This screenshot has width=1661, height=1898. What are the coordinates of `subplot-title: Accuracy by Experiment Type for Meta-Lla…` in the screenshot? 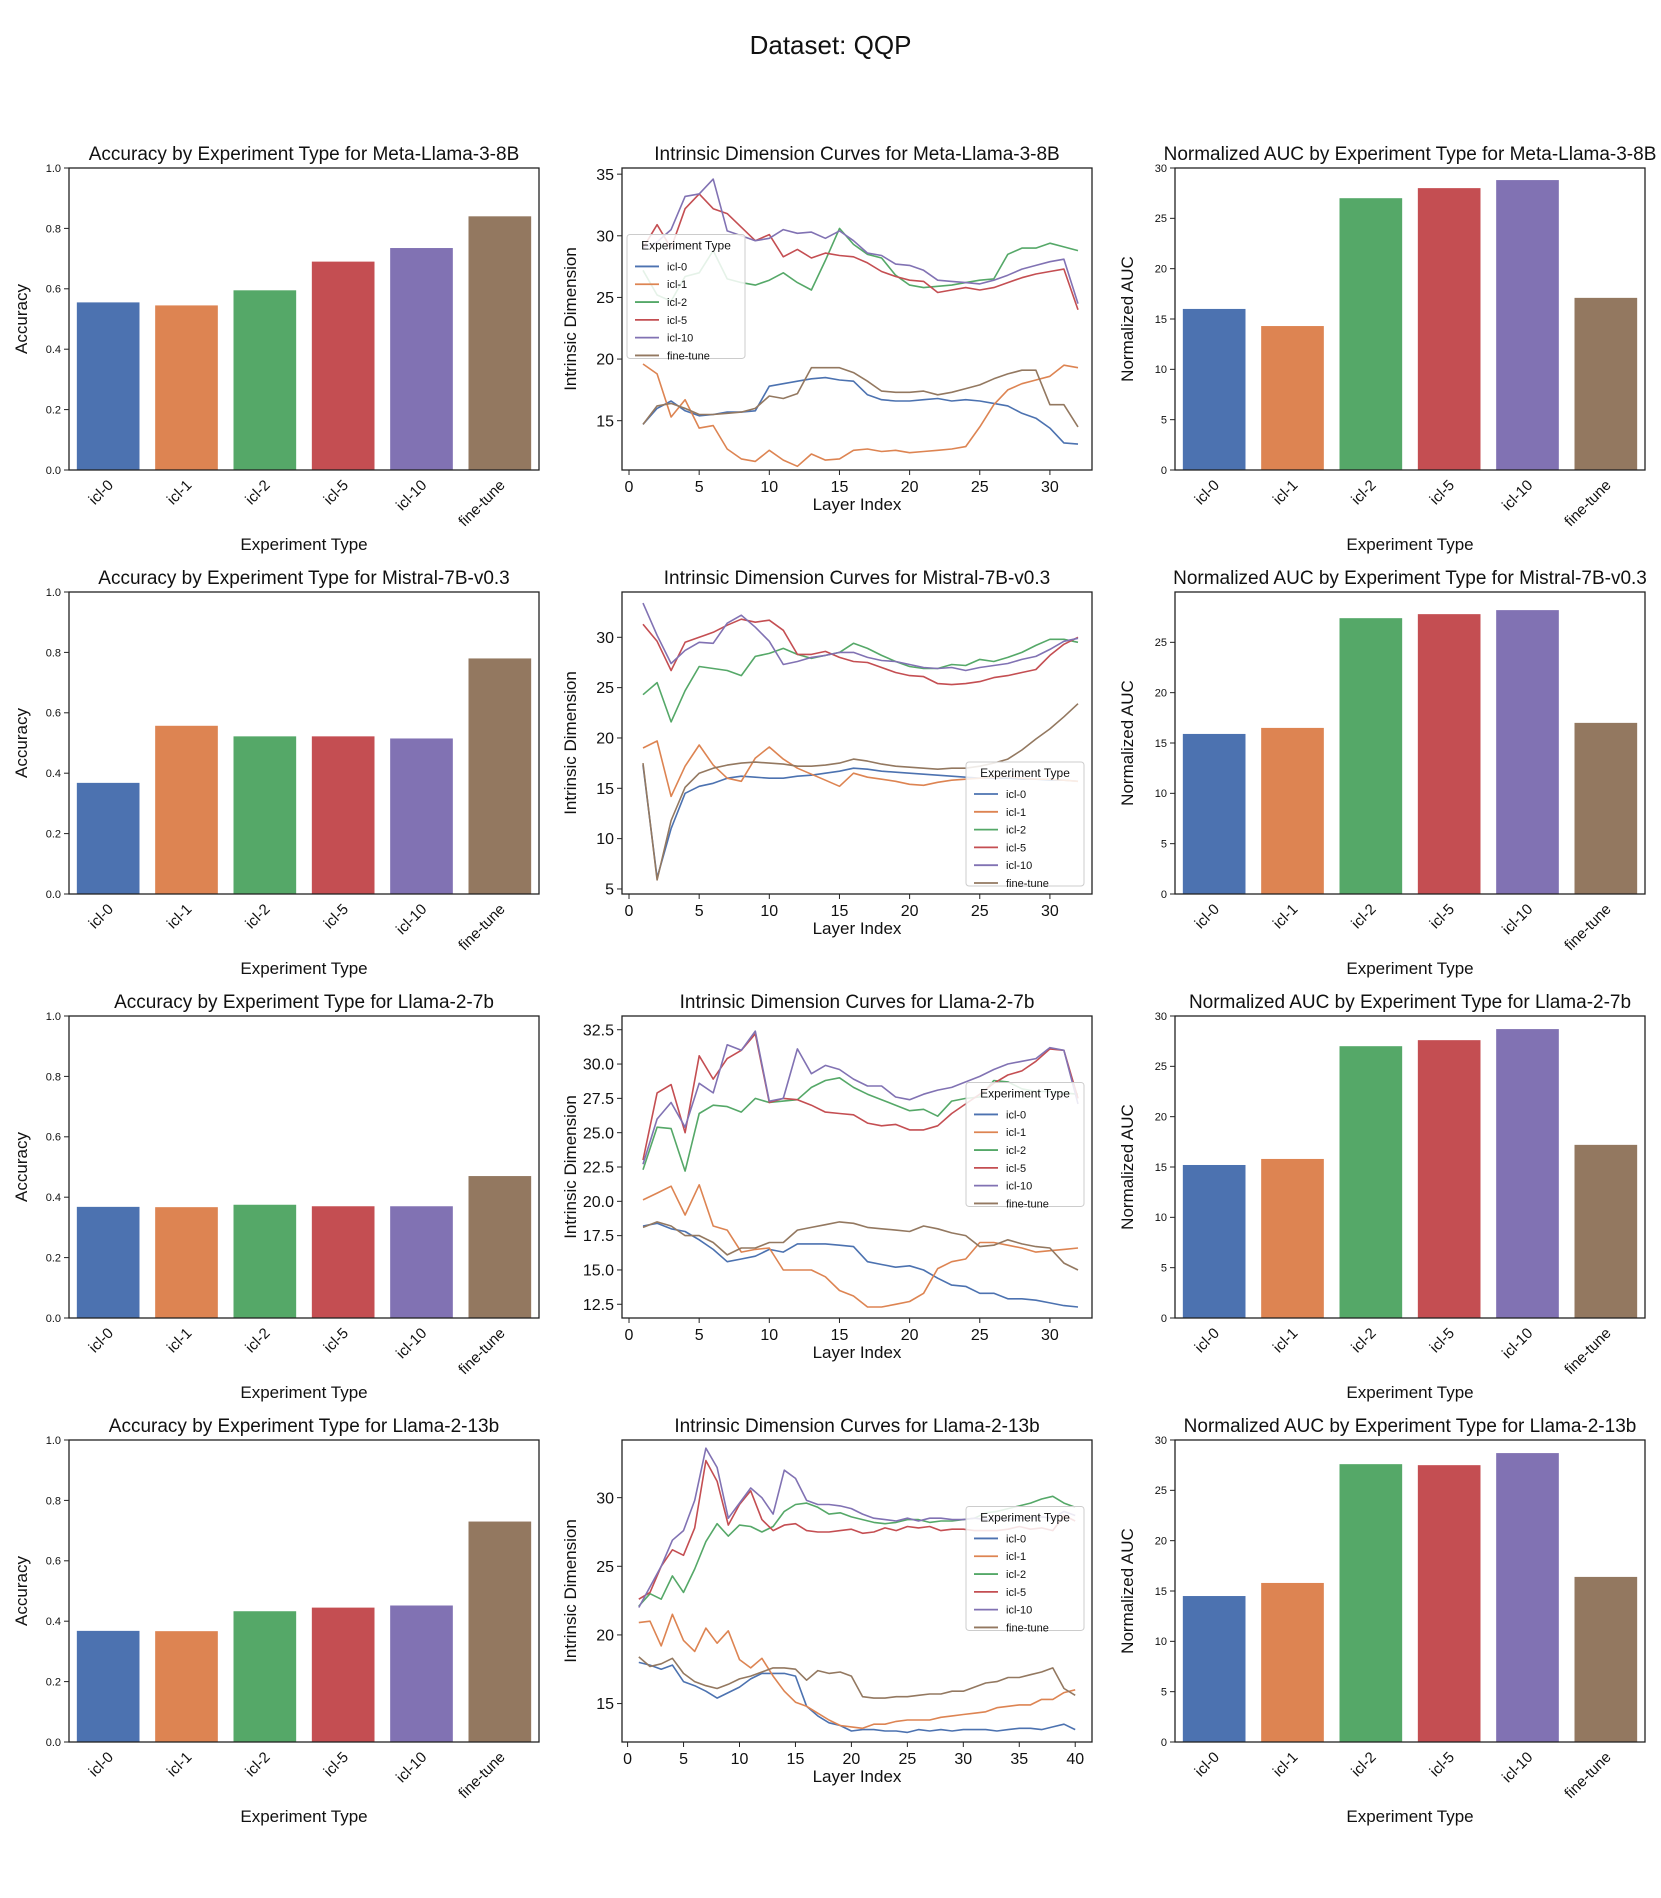 It's located at (304, 154).